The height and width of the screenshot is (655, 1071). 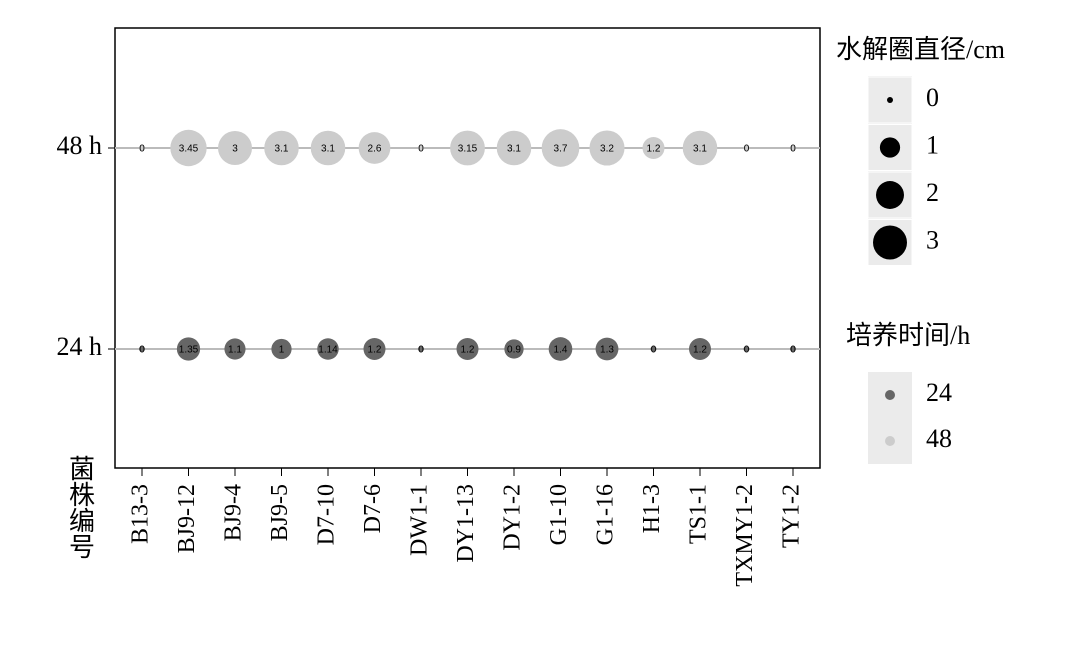 I want to click on legend-title: 水解圈直径/cm, so click(x=920, y=49).